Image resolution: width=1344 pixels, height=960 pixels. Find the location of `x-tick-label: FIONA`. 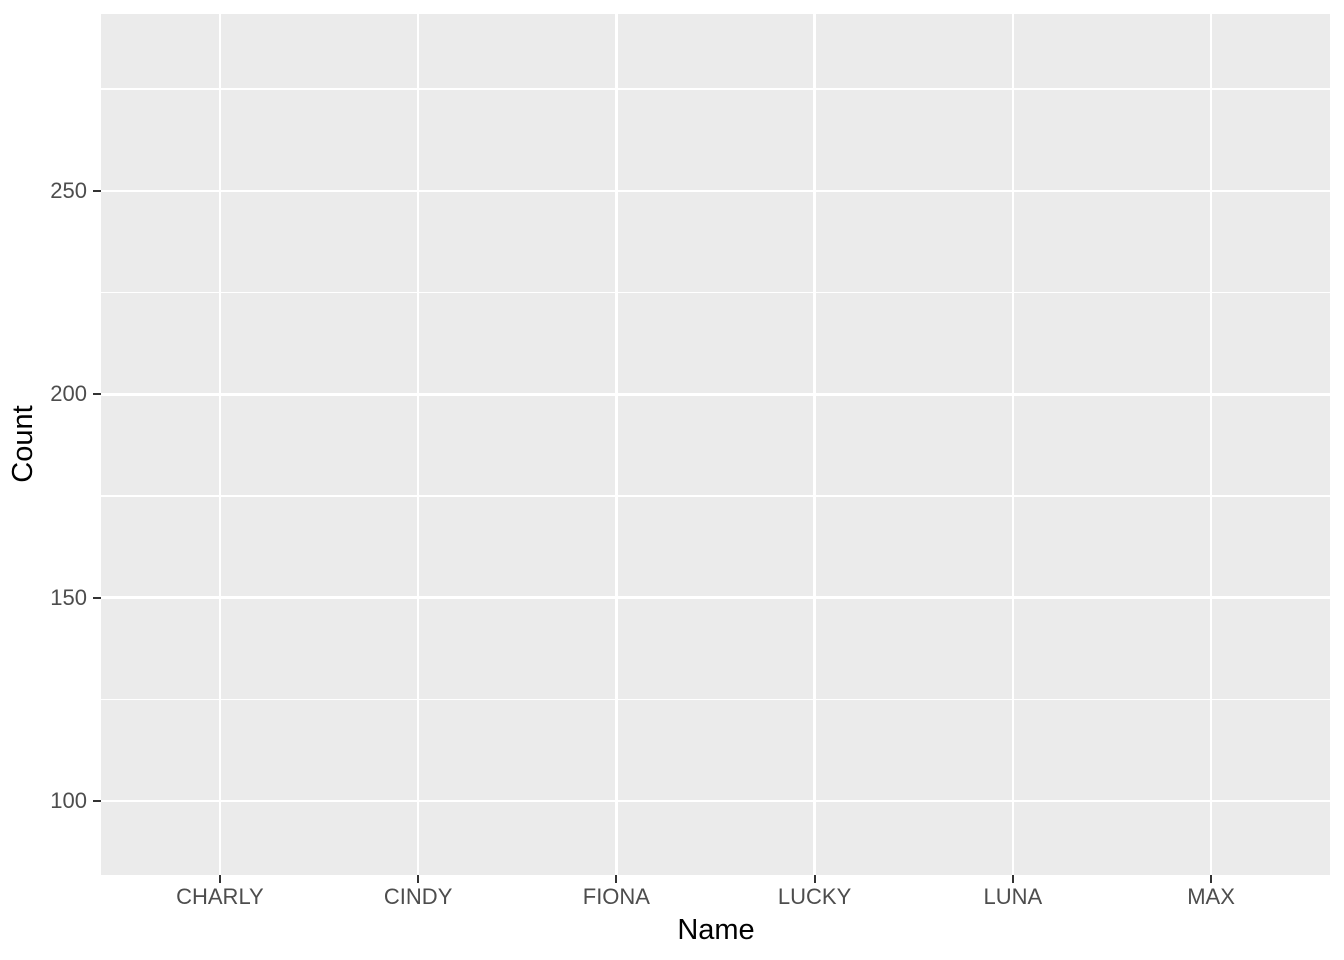

x-tick-label: FIONA is located at coordinates (616, 896).